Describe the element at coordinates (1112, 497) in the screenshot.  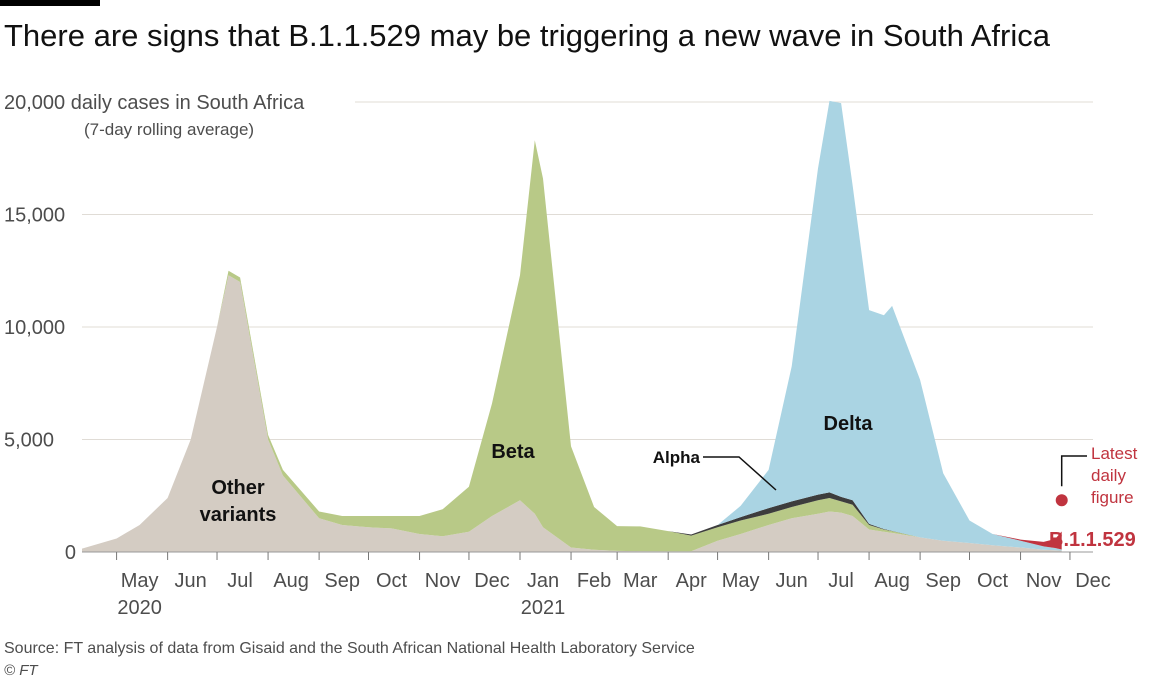
I see `latest-figure-label: figure` at that location.